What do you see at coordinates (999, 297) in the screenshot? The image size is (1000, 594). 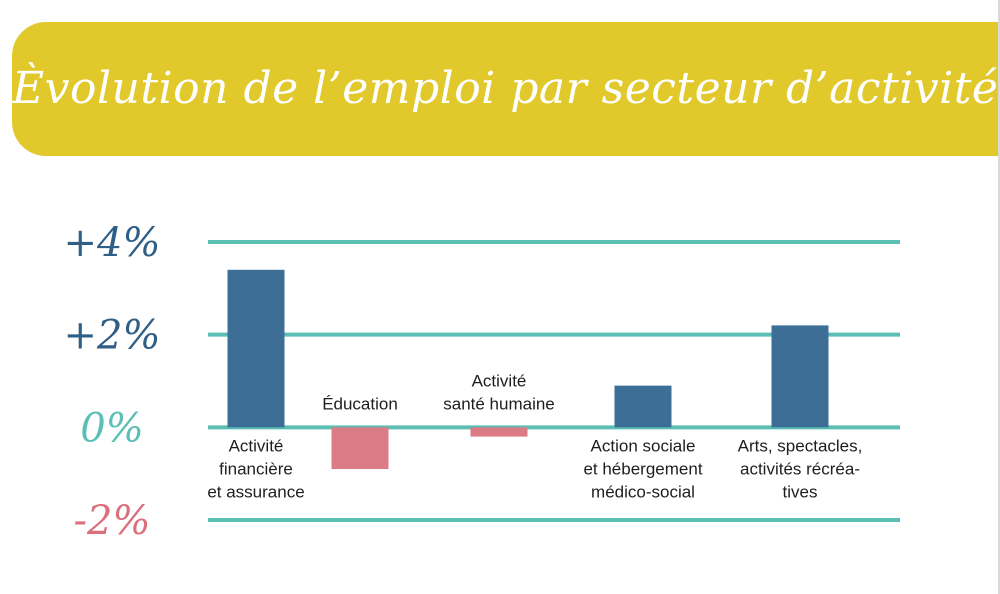 I see `page-edge` at bounding box center [999, 297].